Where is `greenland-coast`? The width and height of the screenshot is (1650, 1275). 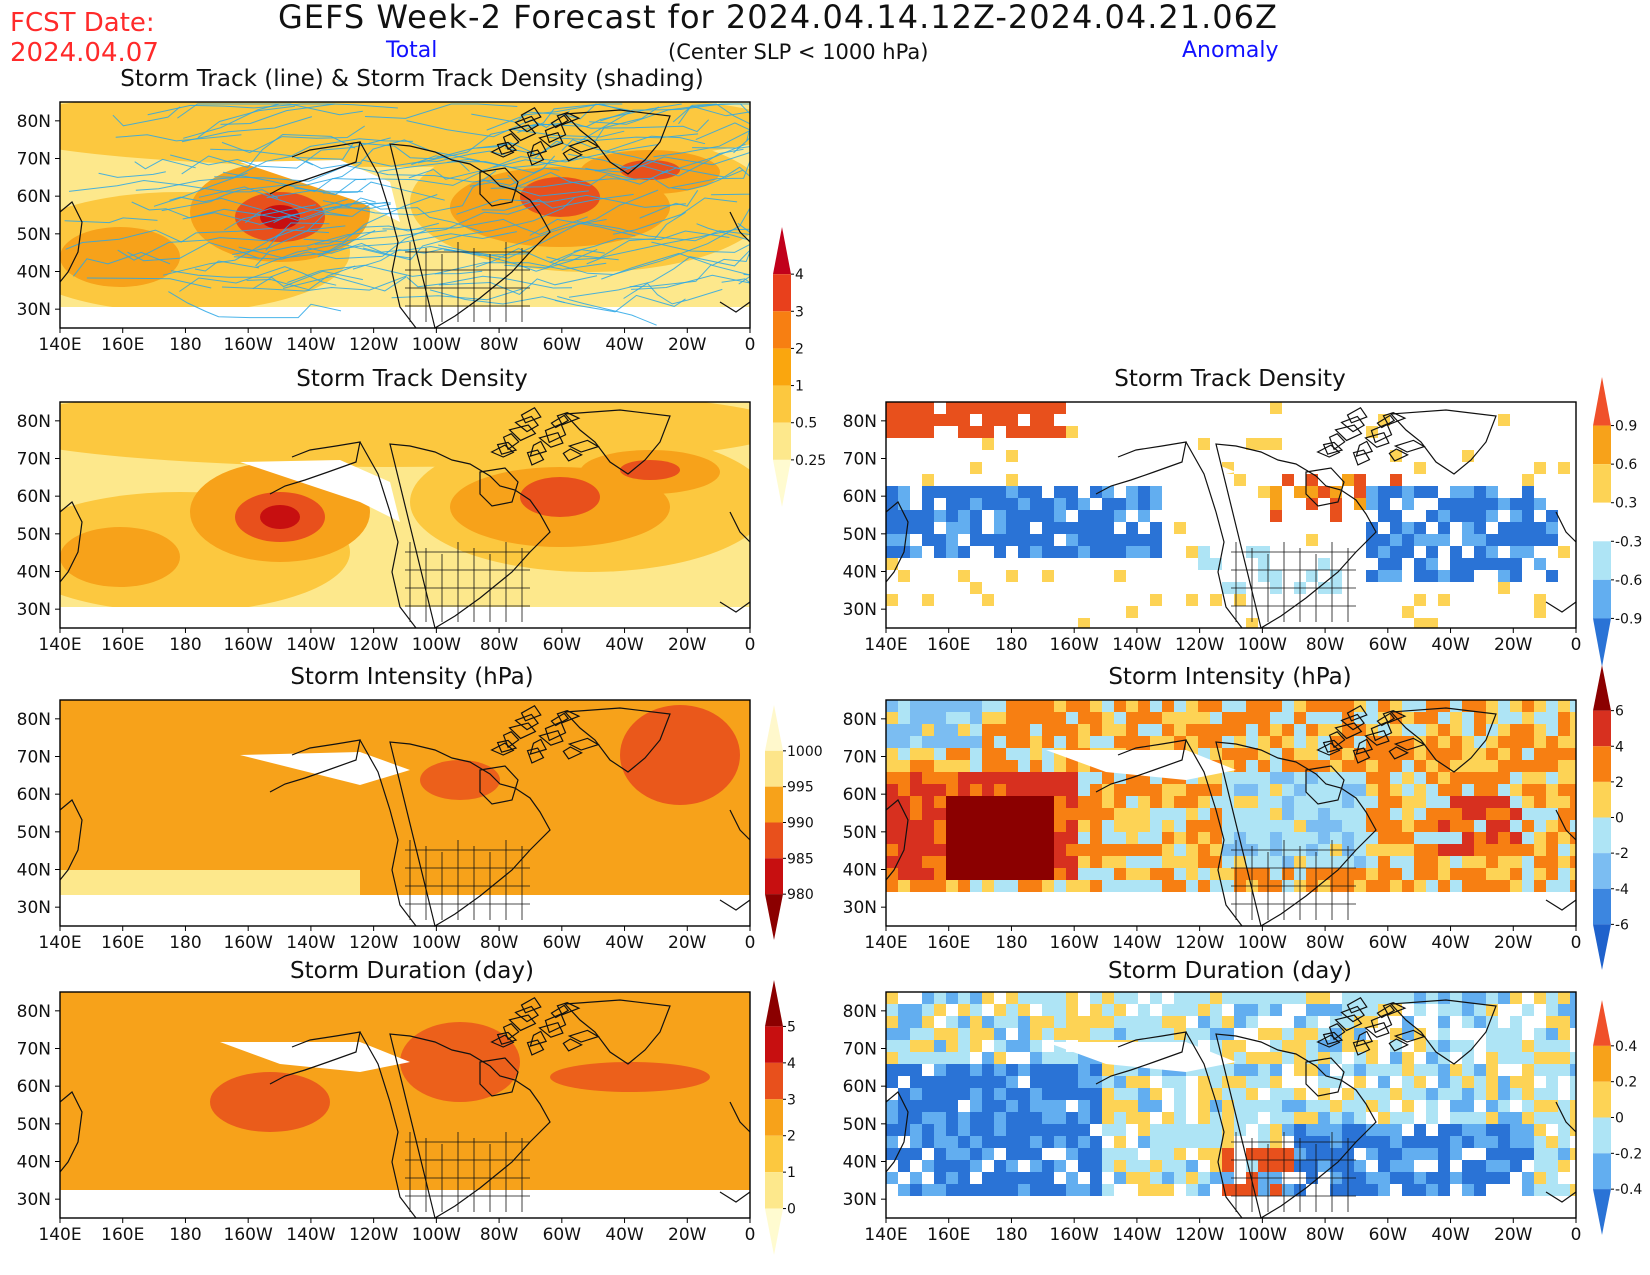
greenland-coast is located at coordinates (1443, 740).